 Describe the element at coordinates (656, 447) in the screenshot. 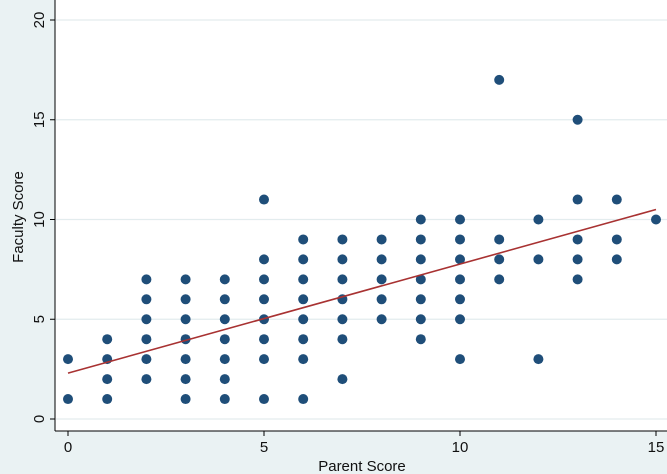

I see `x-tick-label: 15` at that location.